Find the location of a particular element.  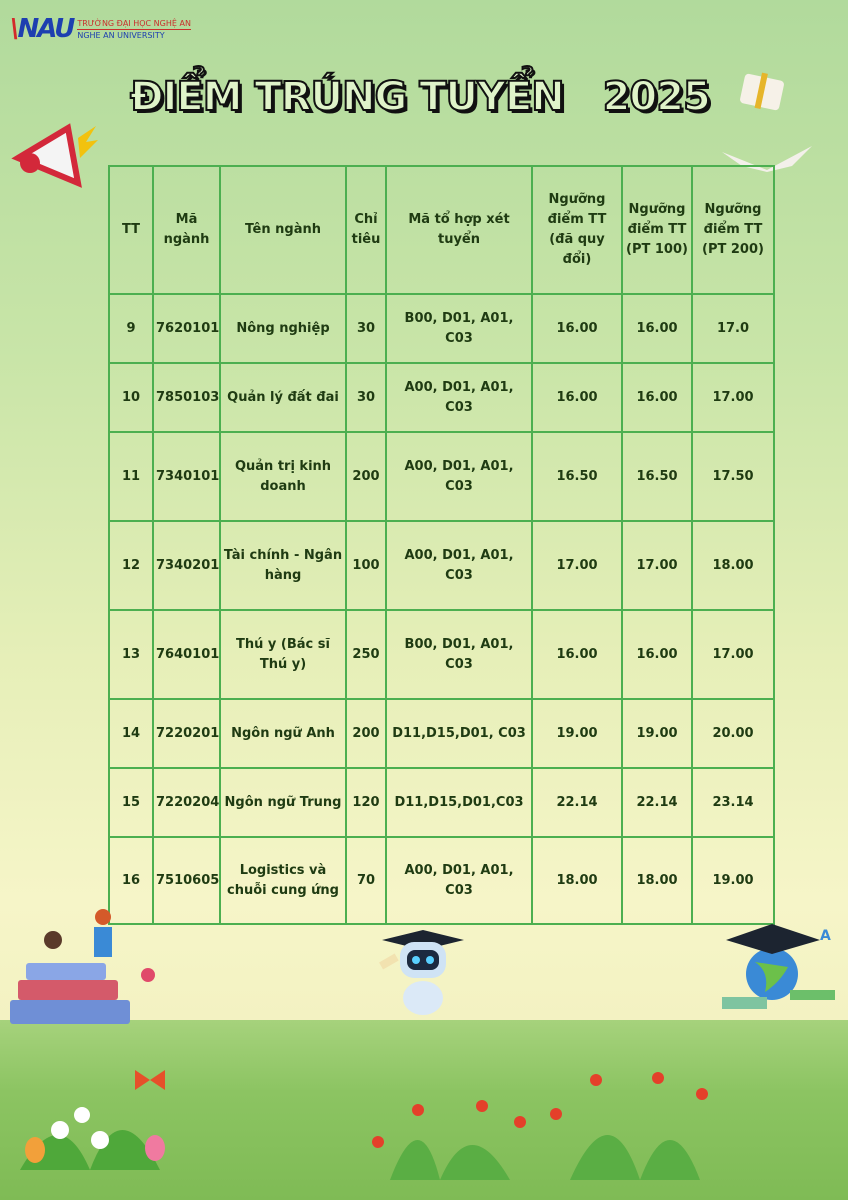

cell-chi-tieu: 70 is located at coordinates (366, 880).